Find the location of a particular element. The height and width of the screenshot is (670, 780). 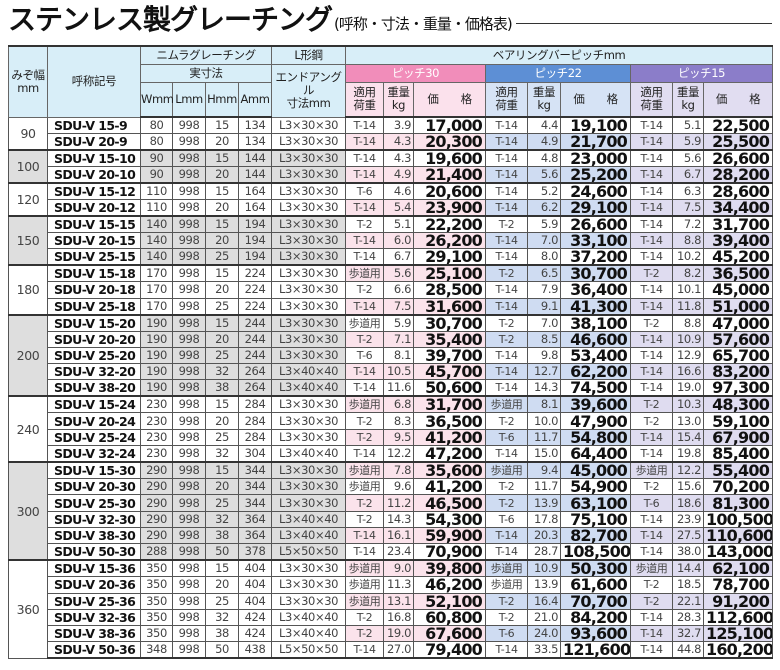

cell-code: SDU-V 15-12 is located at coordinates (94, 191).